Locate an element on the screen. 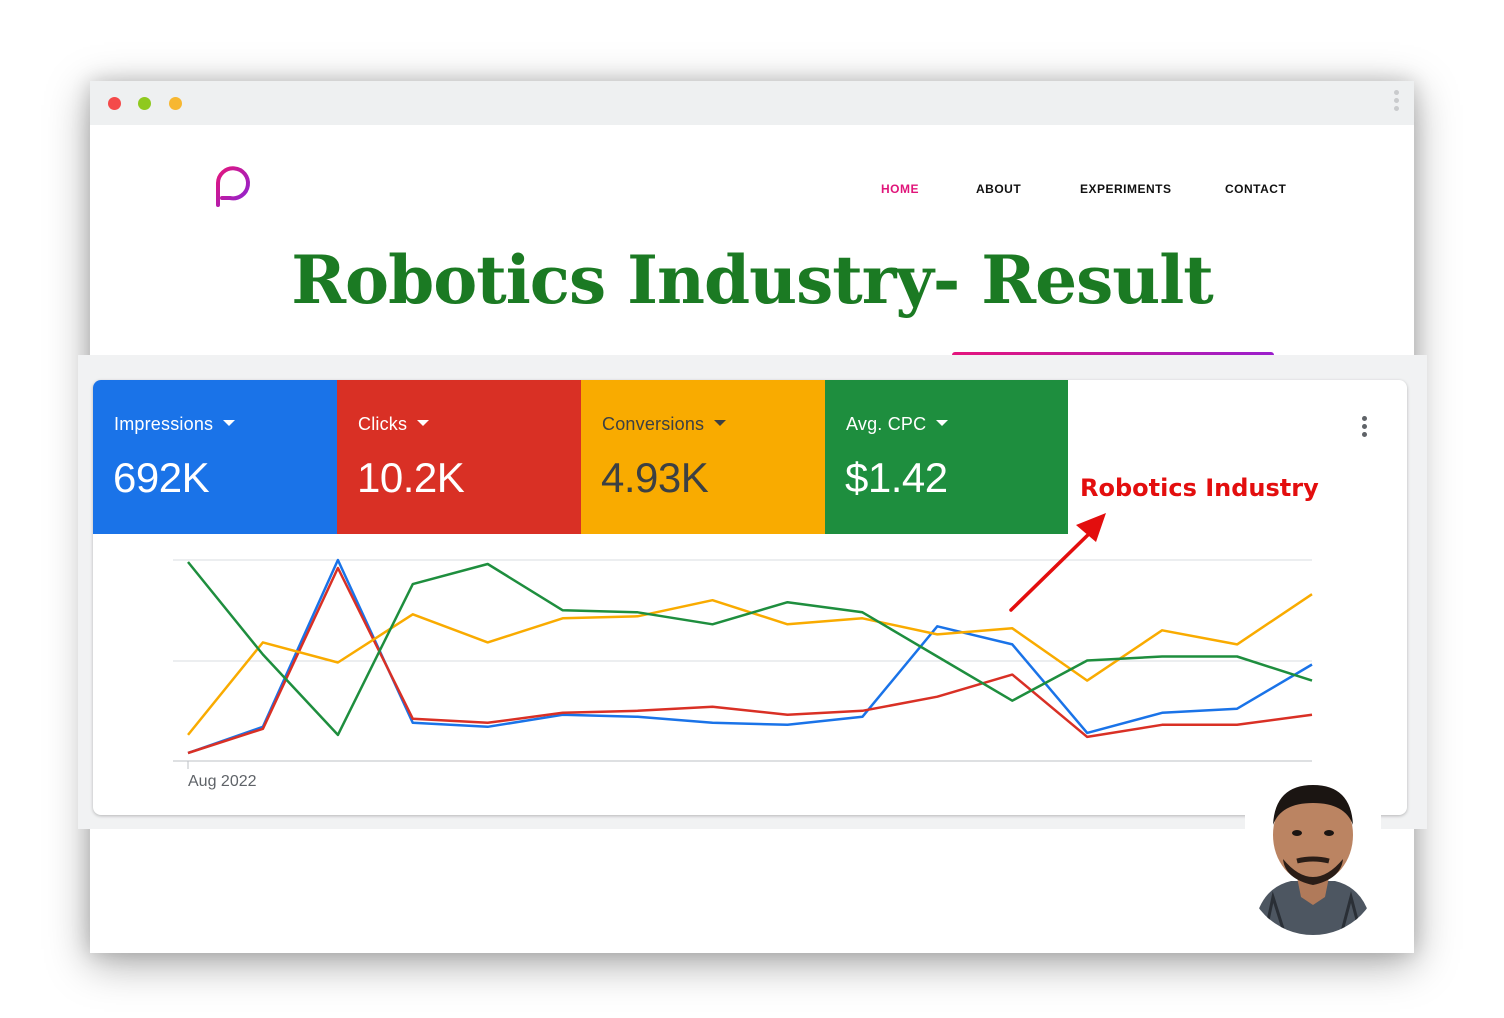 The height and width of the screenshot is (1018, 1504). metric-label: Impressions is located at coordinates (175, 424).